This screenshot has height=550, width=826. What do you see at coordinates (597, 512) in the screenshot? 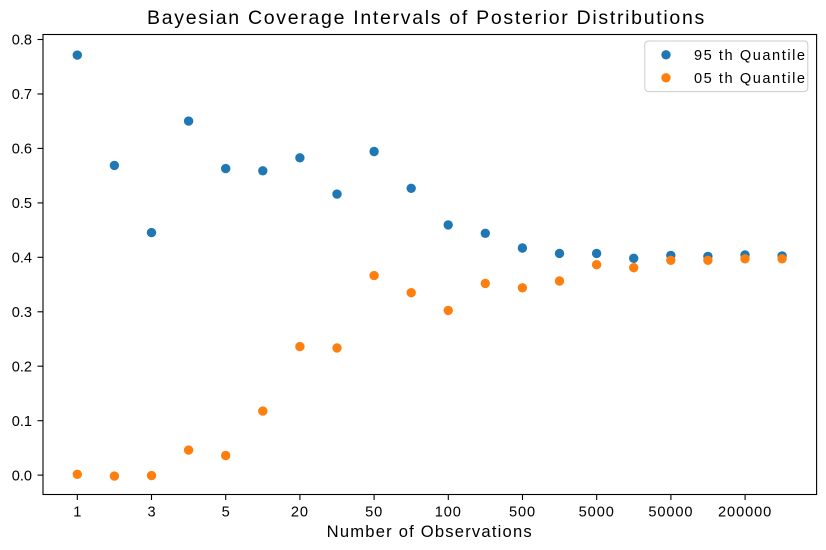
I see `svg-text: 5000` at bounding box center [597, 512].